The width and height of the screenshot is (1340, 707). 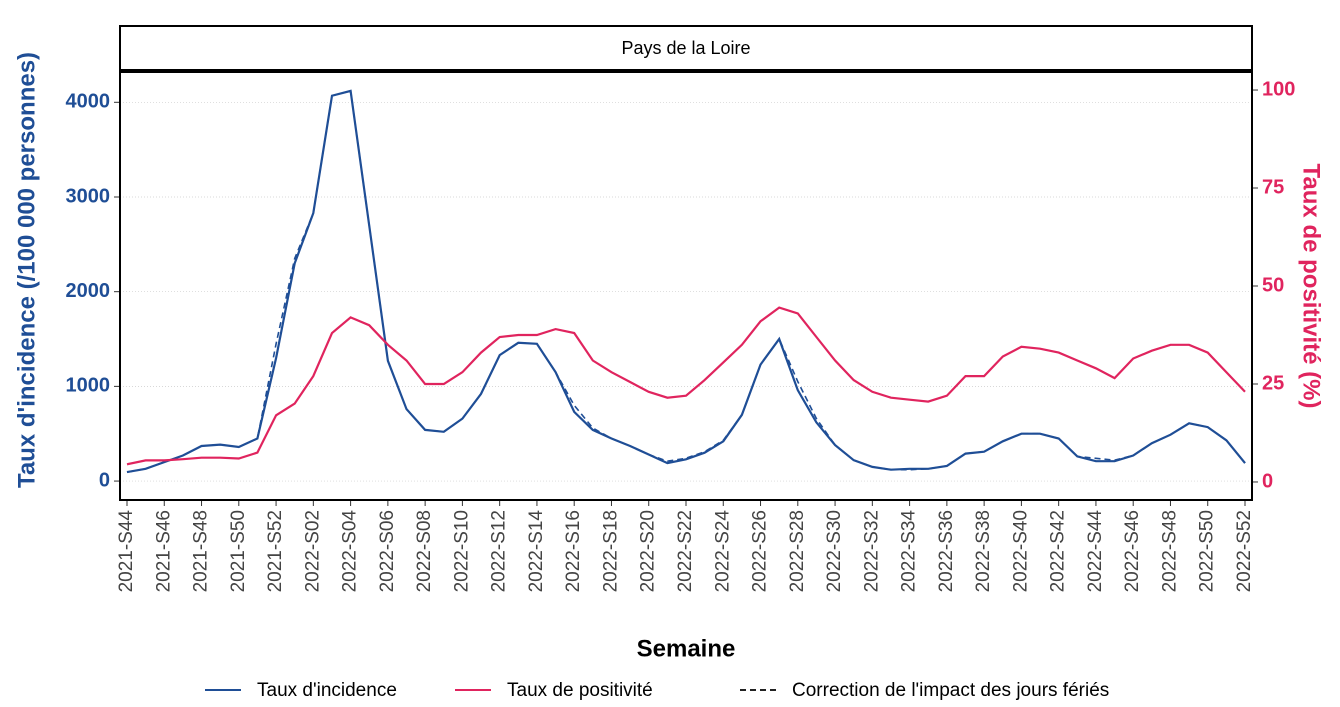 I want to click on x-tick-label: 2022-S46, so click(x=1132, y=551).